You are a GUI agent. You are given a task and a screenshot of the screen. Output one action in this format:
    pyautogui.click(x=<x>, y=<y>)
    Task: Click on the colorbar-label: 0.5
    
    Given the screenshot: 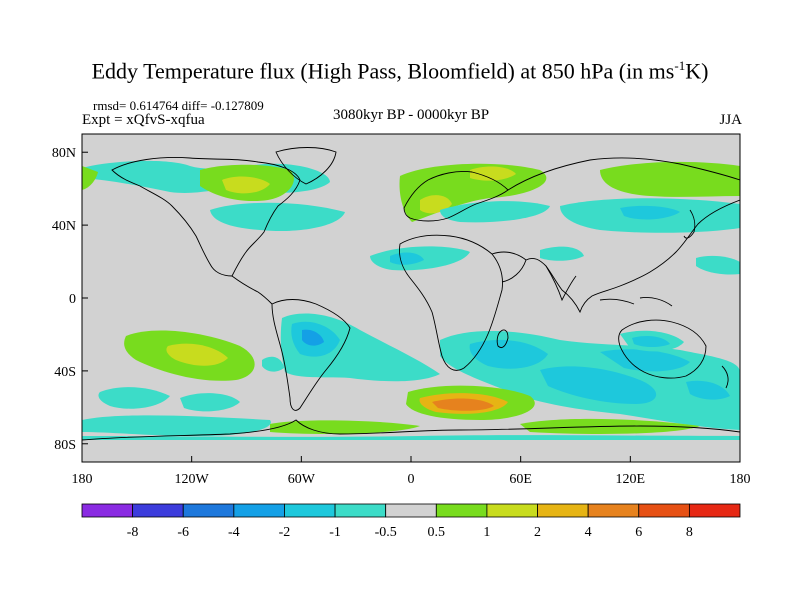 What is the action you would take?
    pyautogui.click(x=437, y=532)
    